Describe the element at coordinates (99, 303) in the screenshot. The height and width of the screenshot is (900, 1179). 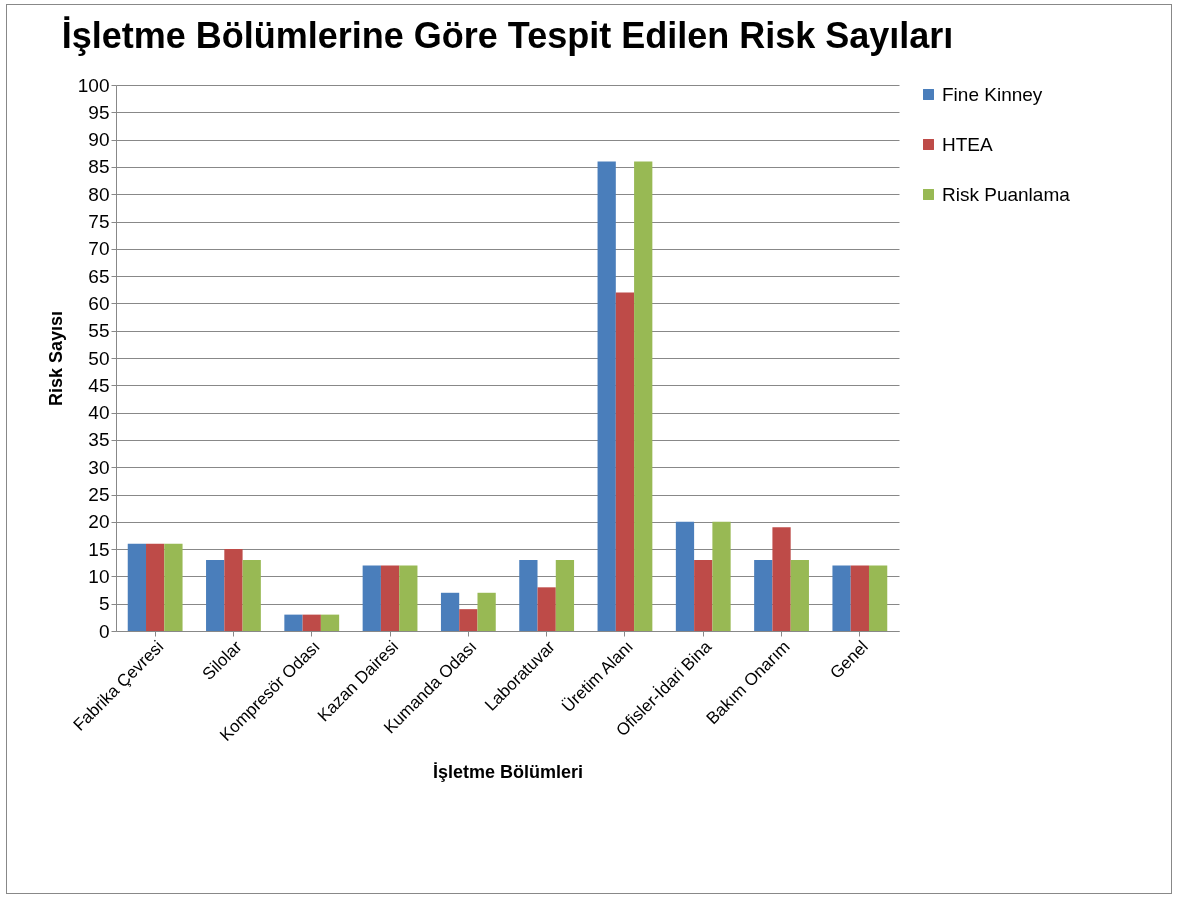
I see `y-tick-label: 60` at that location.